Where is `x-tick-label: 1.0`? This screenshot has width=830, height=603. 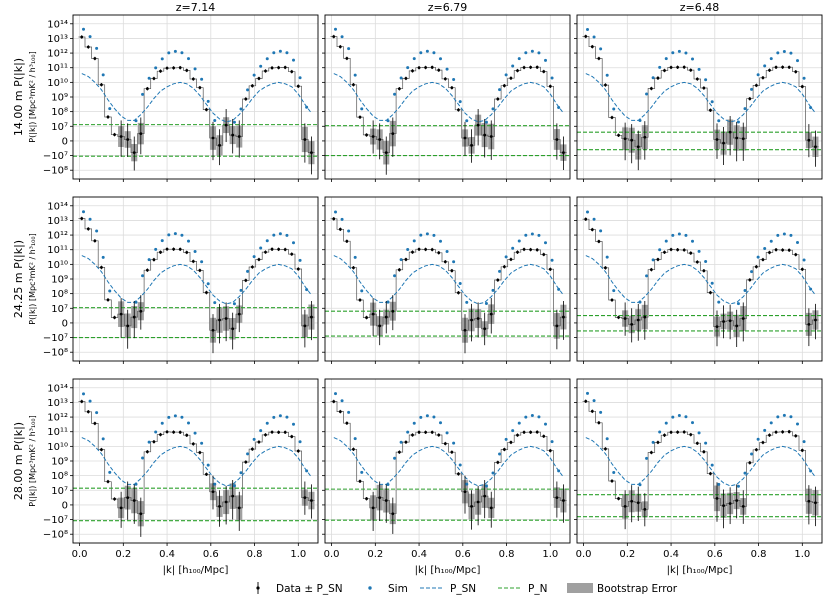
x-tick-label: 1.0 is located at coordinates (802, 554).